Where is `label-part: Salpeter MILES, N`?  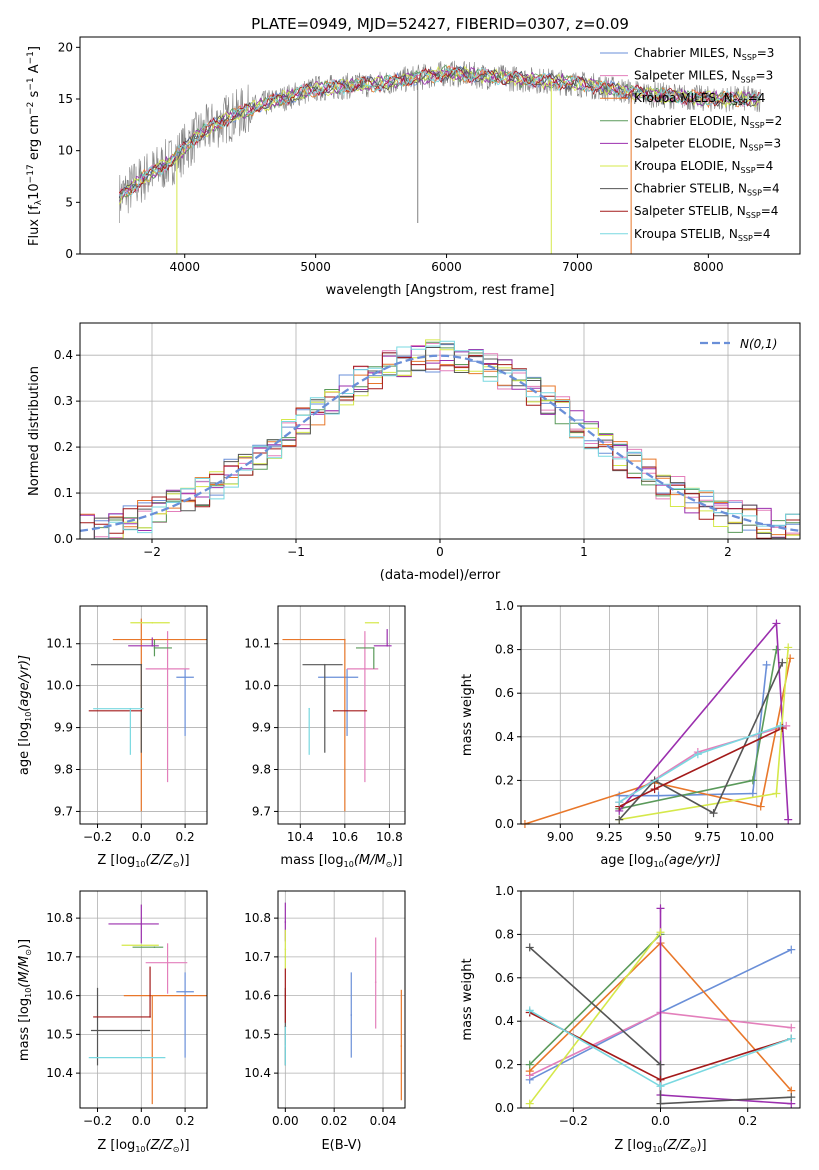 label-part: Salpeter MILES, N is located at coordinates (687, 76).